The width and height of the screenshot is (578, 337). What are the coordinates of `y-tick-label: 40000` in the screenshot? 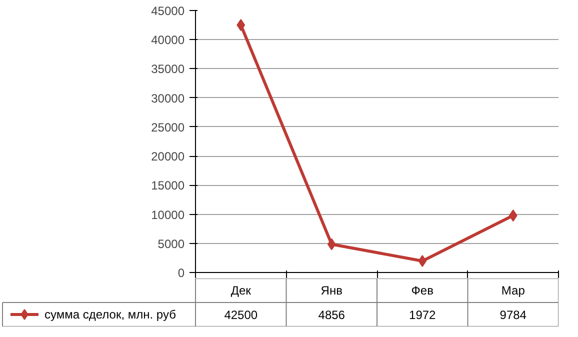 It's located at (168, 40).